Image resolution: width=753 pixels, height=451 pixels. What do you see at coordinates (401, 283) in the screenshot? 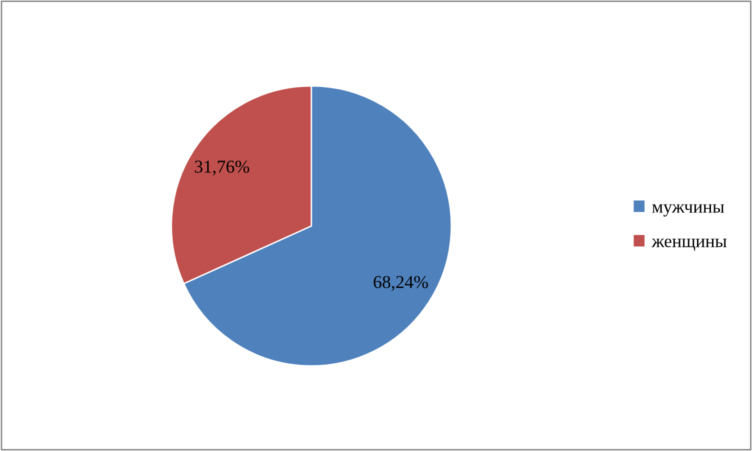
I see `data-label: 68,24%` at bounding box center [401, 283].